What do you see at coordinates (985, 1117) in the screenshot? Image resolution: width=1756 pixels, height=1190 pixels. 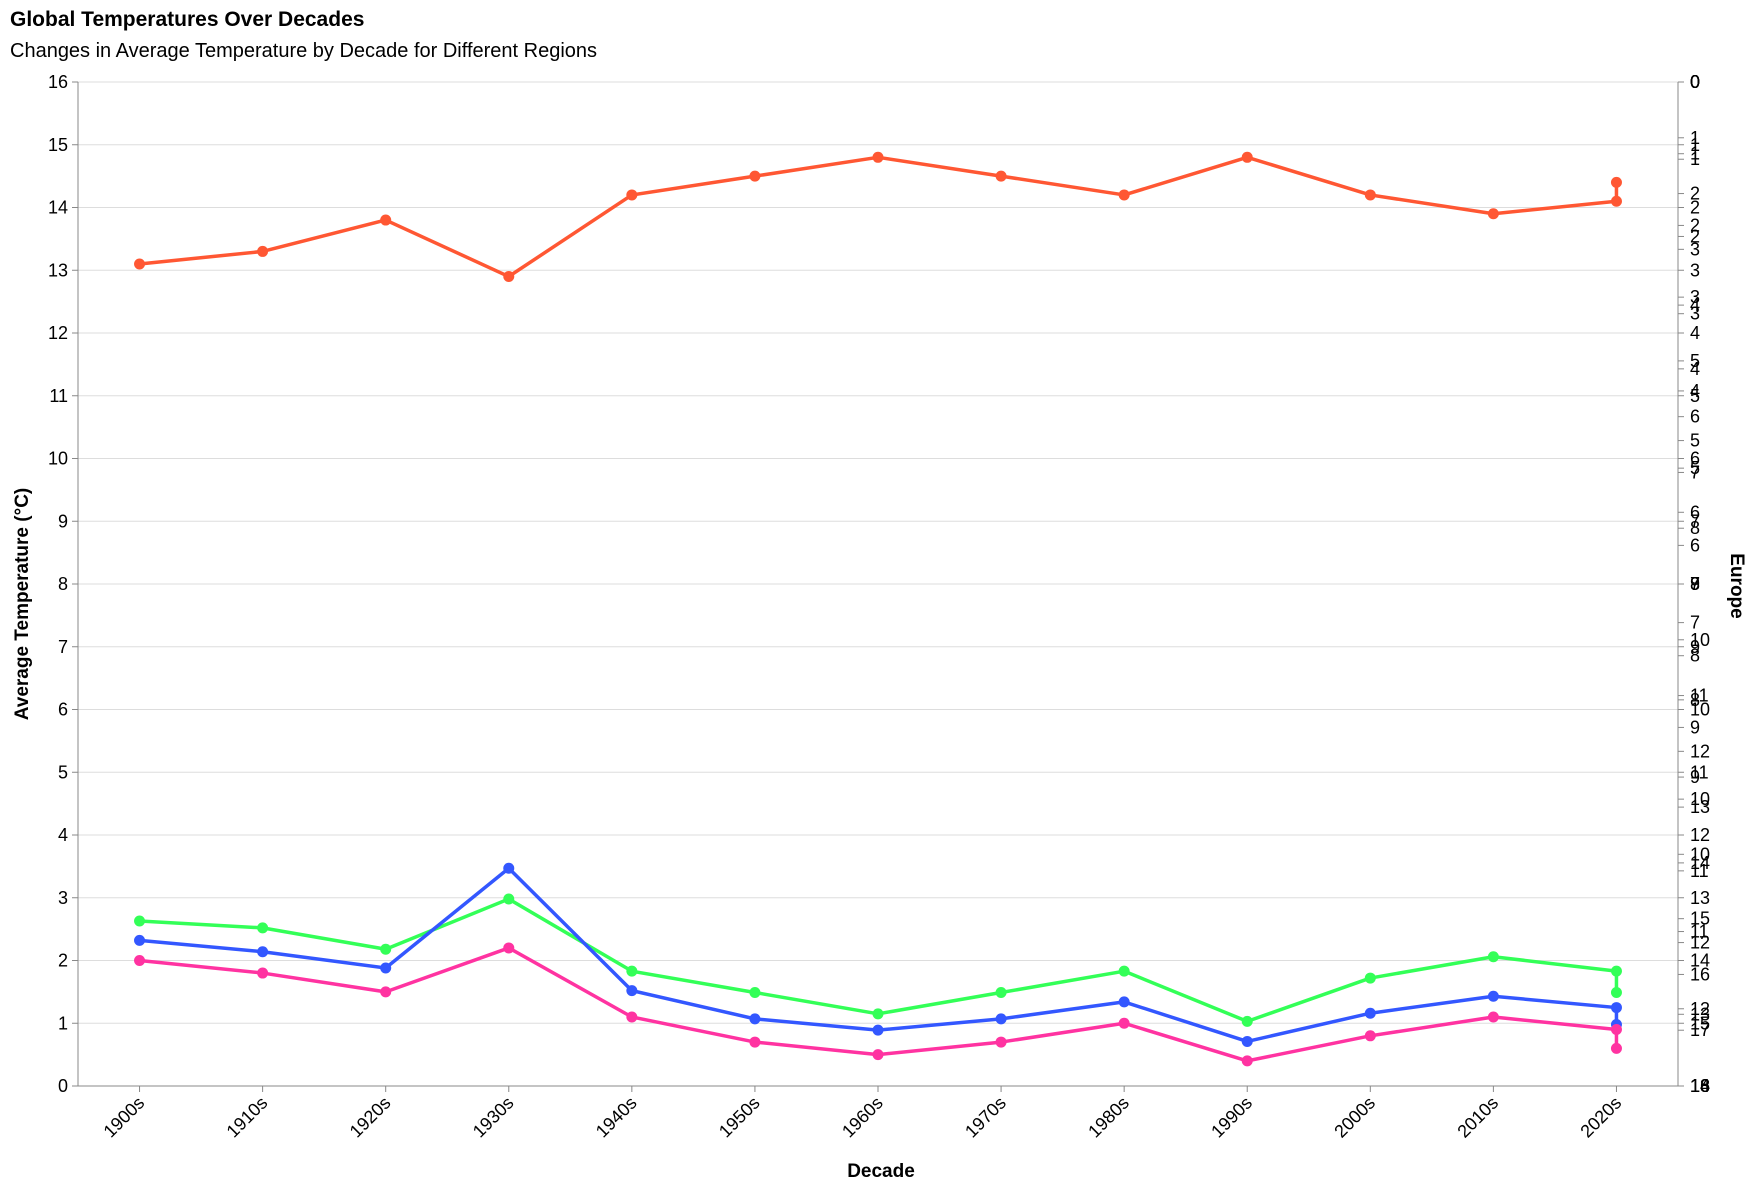 I see `x-tick-label: 1970s` at bounding box center [985, 1117].